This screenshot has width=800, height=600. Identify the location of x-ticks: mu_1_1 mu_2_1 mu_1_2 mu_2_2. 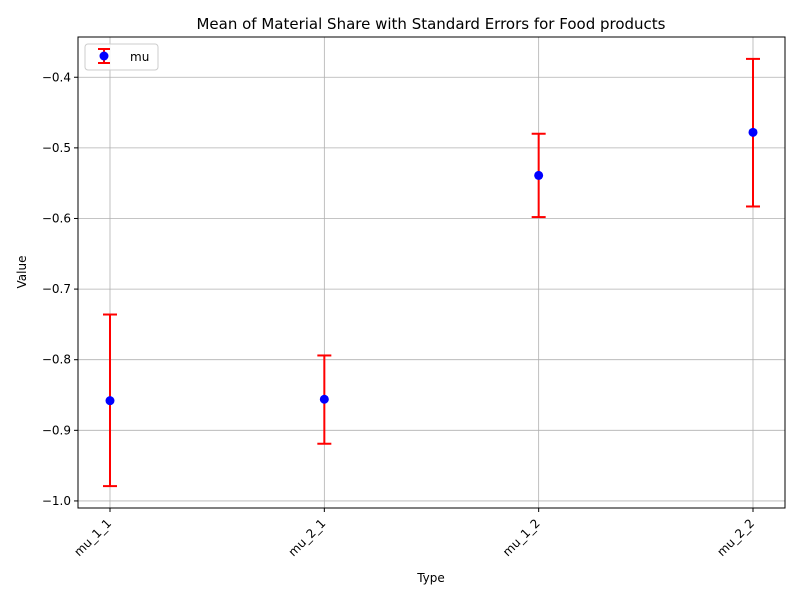
(414, 533).